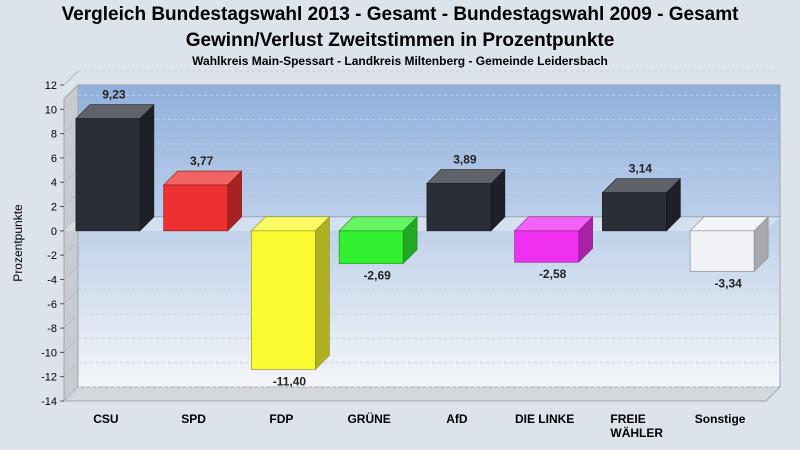  Describe the element at coordinates (641, 169) in the screenshot. I see `data-label: 3,14` at that location.